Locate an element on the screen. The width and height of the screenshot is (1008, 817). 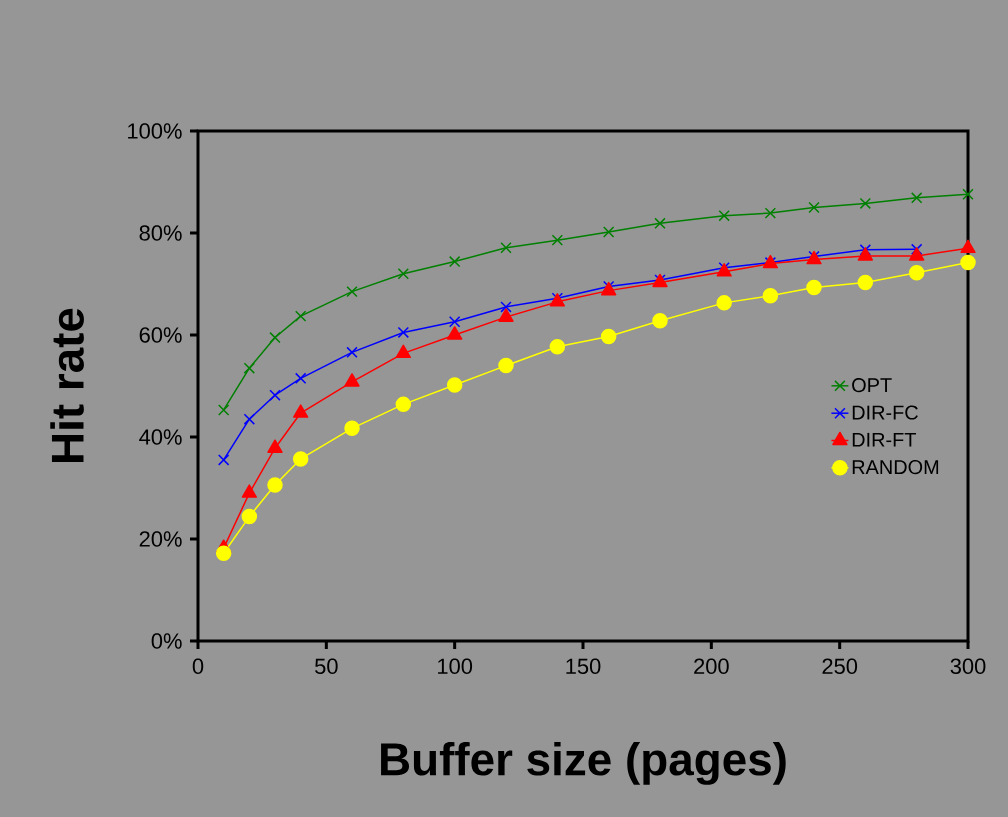
legend-label: RANDOM is located at coordinates (895, 467).